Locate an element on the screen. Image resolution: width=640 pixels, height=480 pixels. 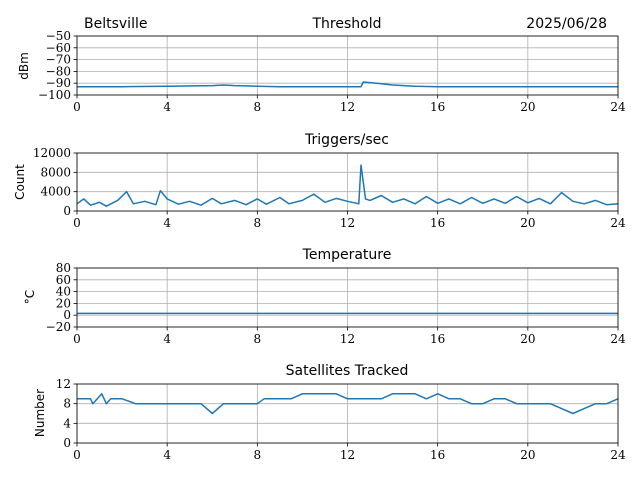
temperature-ylabel: °C is located at coordinates (30, 297).